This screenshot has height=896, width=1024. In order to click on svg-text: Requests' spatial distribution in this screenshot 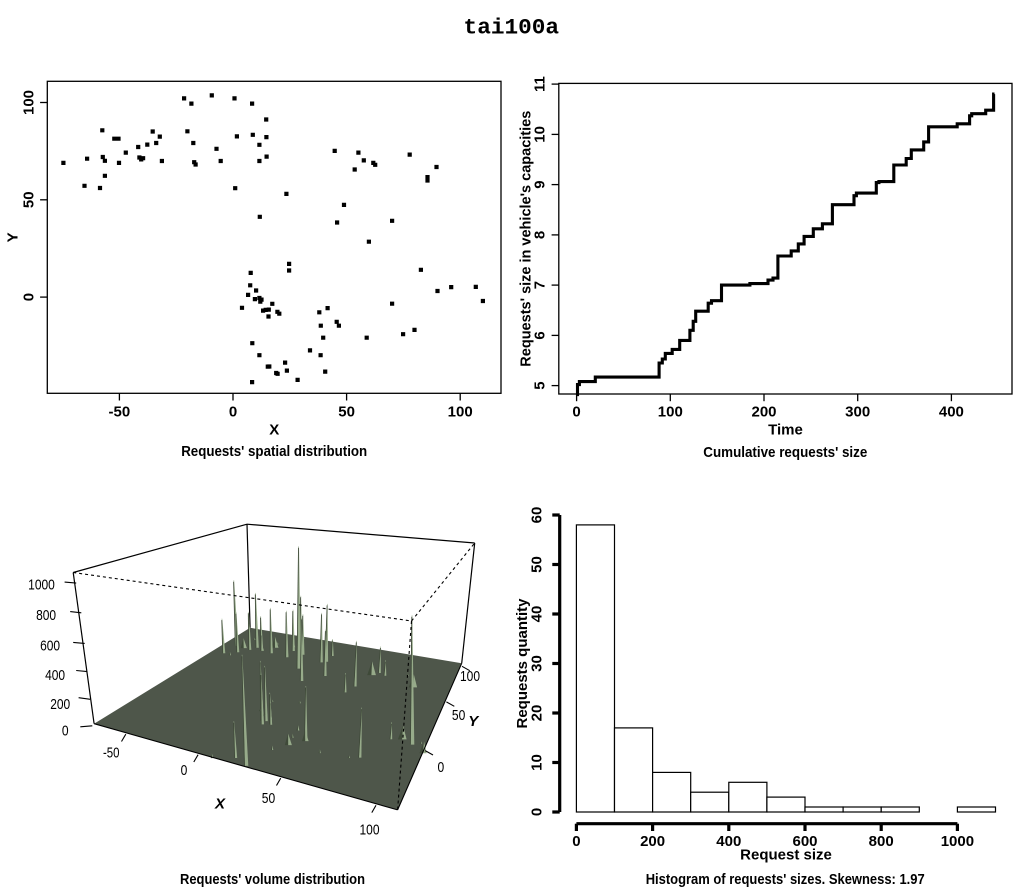, I will do `click(274, 451)`.